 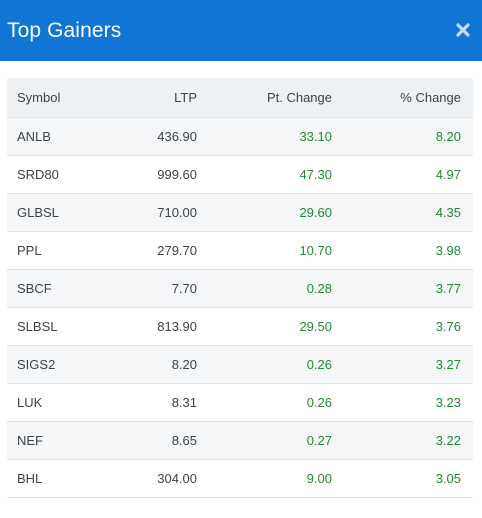 What do you see at coordinates (157, 440) in the screenshot?
I see `row-ltp: 8.65` at bounding box center [157, 440].